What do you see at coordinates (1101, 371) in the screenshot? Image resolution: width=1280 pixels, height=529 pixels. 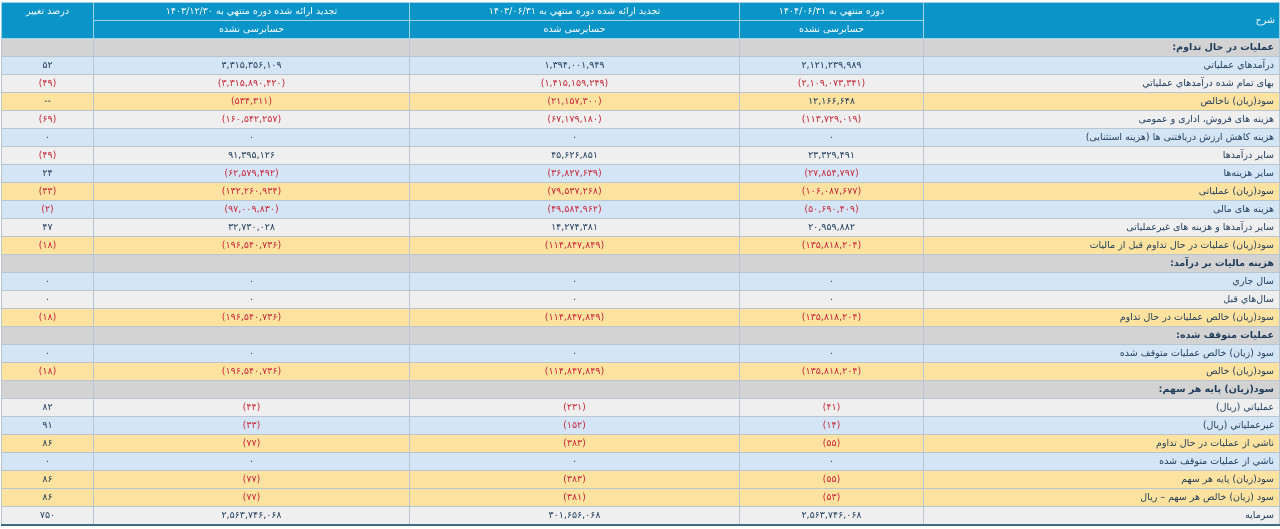 I see `row-label: سود(زيان) خالص` at bounding box center [1101, 371].